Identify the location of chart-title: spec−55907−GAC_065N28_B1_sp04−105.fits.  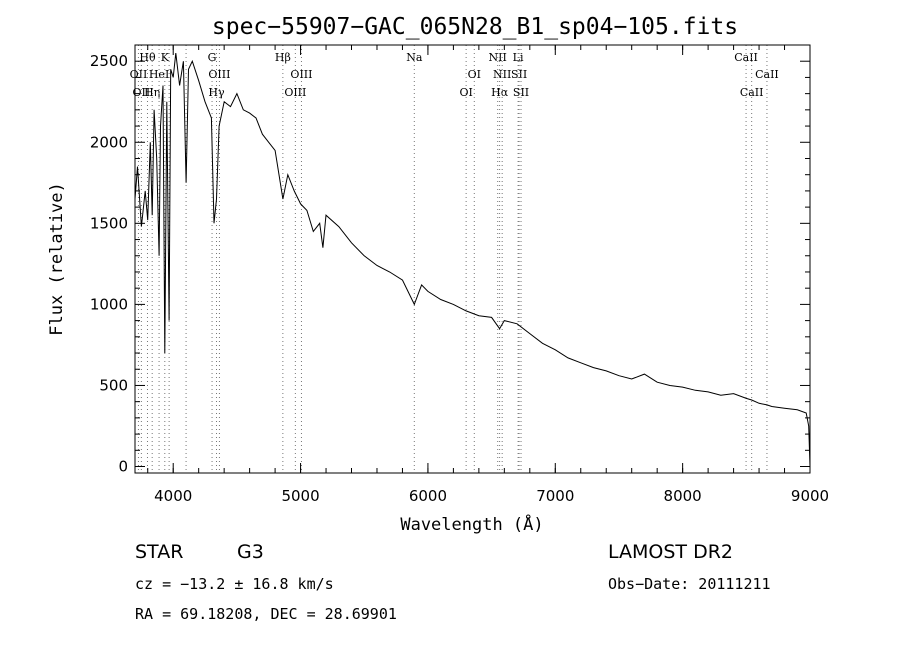
(475, 27).